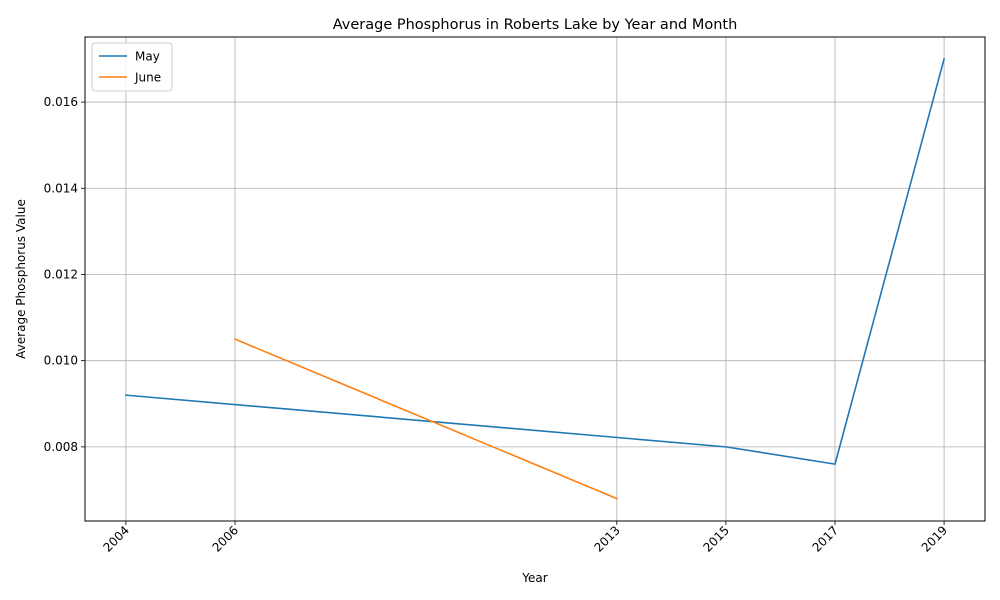 The width and height of the screenshot is (1000, 600). What do you see at coordinates (147, 78) in the screenshot?
I see `legend-label-june: June` at bounding box center [147, 78].